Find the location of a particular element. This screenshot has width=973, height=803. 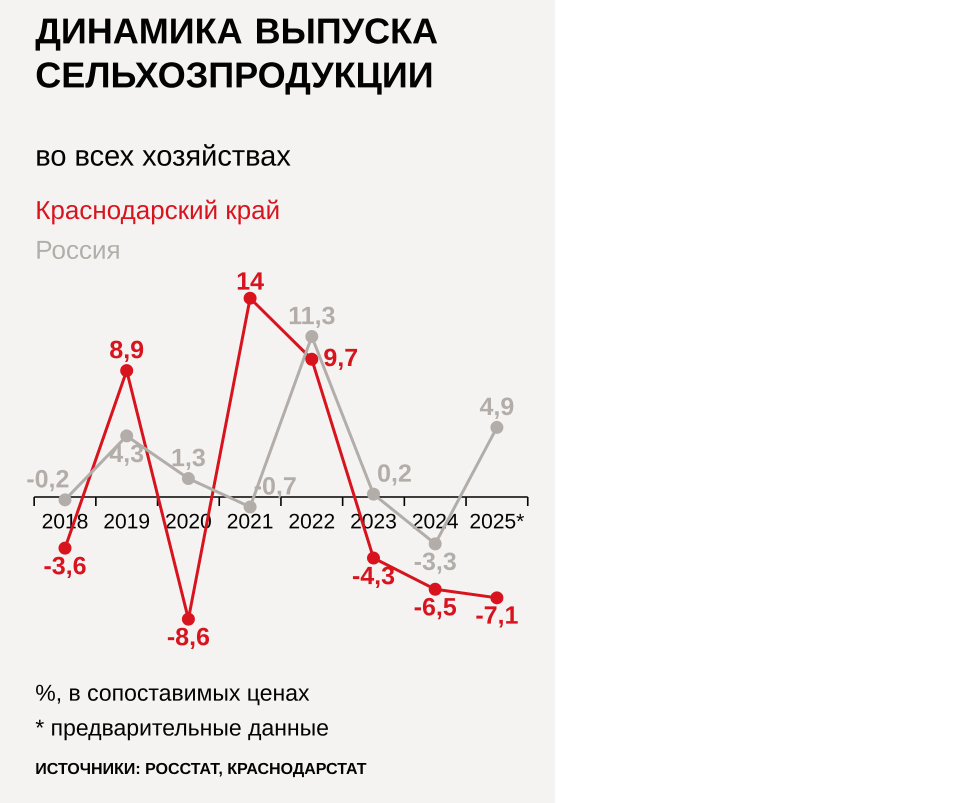

data-label: 9,7 is located at coordinates (341, 359).